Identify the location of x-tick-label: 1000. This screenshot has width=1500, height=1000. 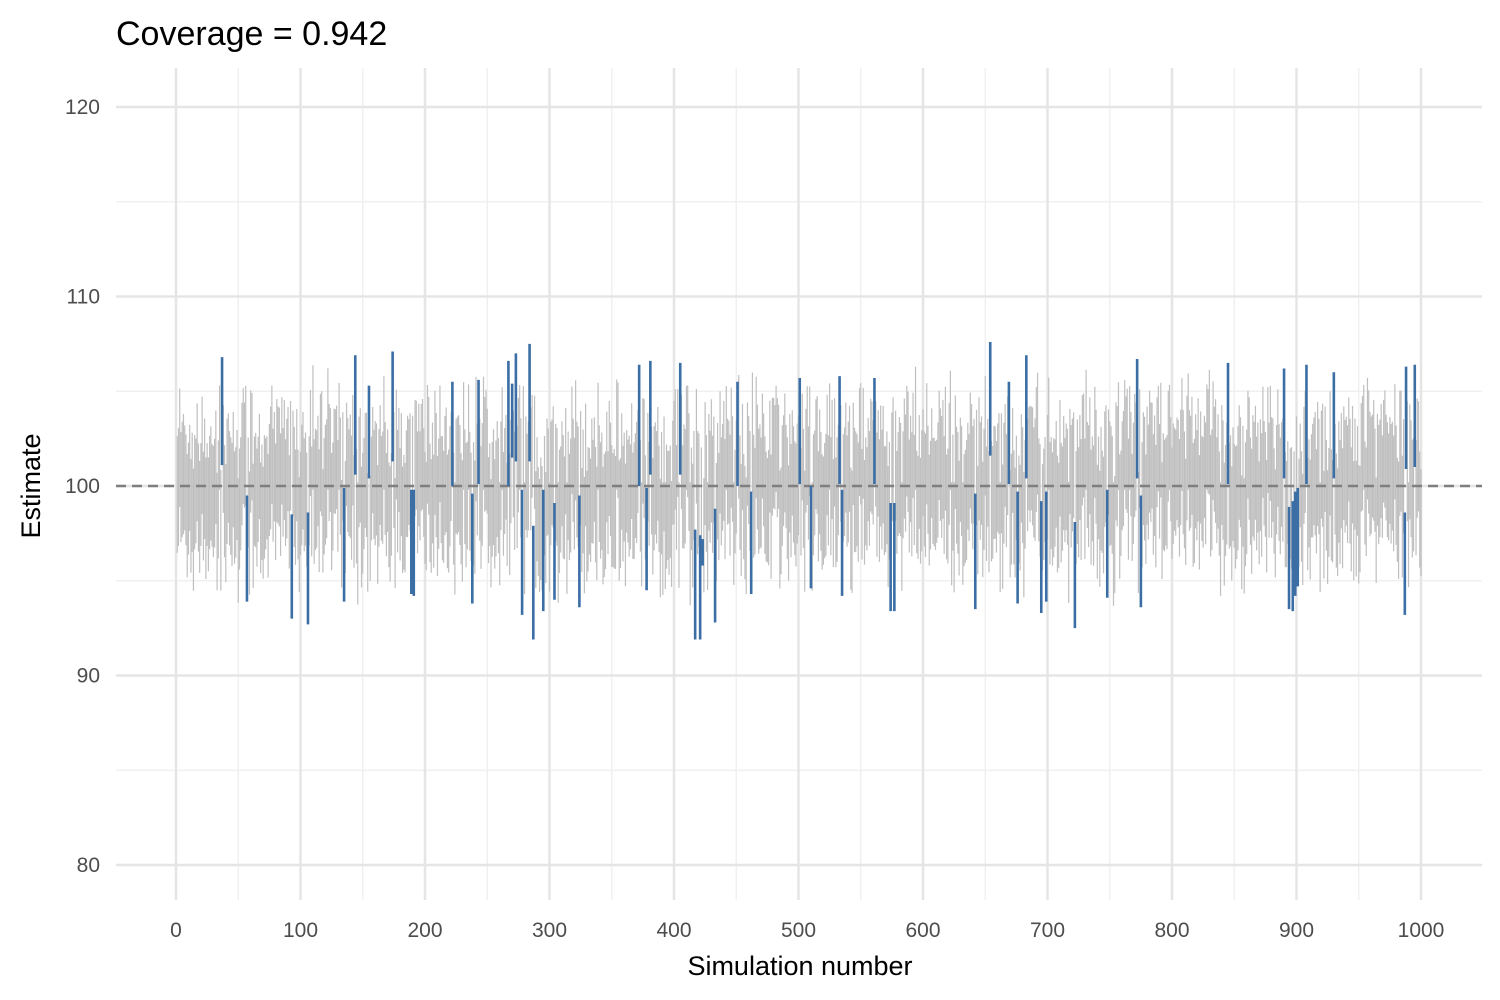
(1421, 930).